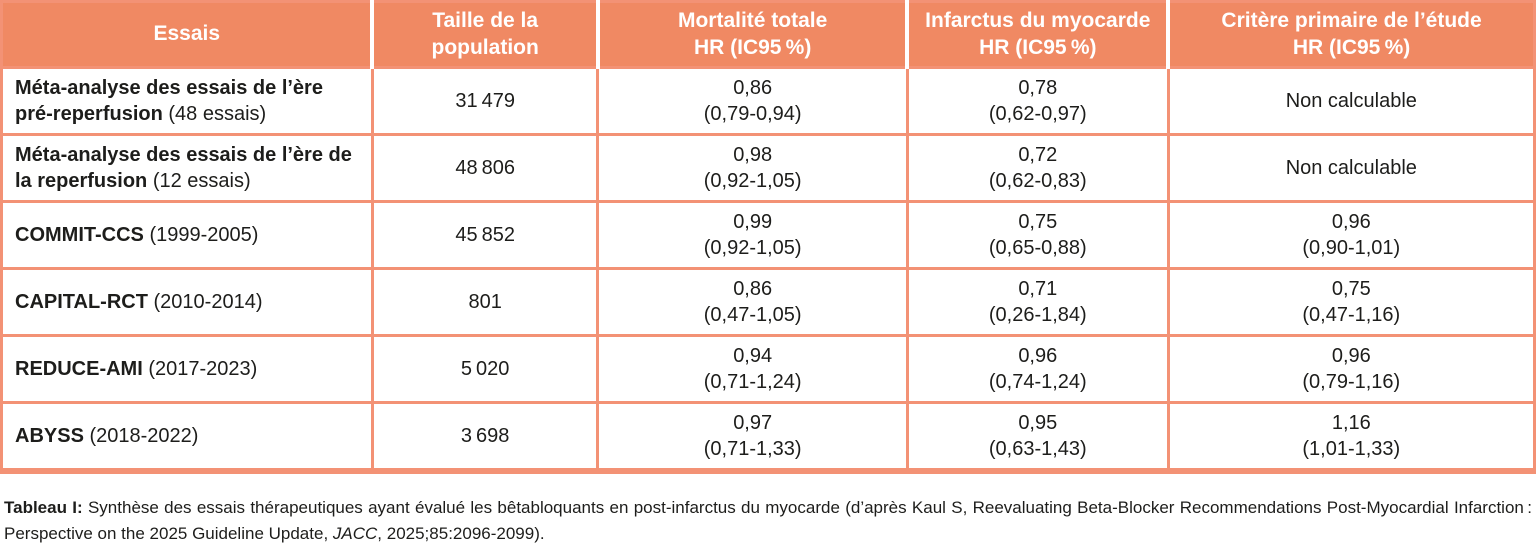 The width and height of the screenshot is (1536, 546). What do you see at coordinates (1038, 88) in the screenshot?
I see `hr-value: 0,78` at bounding box center [1038, 88].